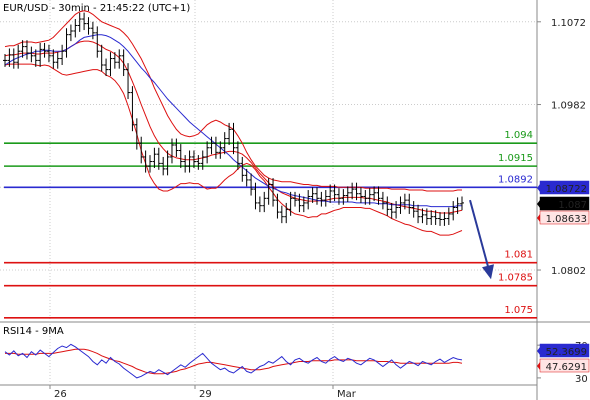  What do you see at coordinates (60, 394) in the screenshot?
I see `time-tick-label: 26` at bounding box center [60, 394].